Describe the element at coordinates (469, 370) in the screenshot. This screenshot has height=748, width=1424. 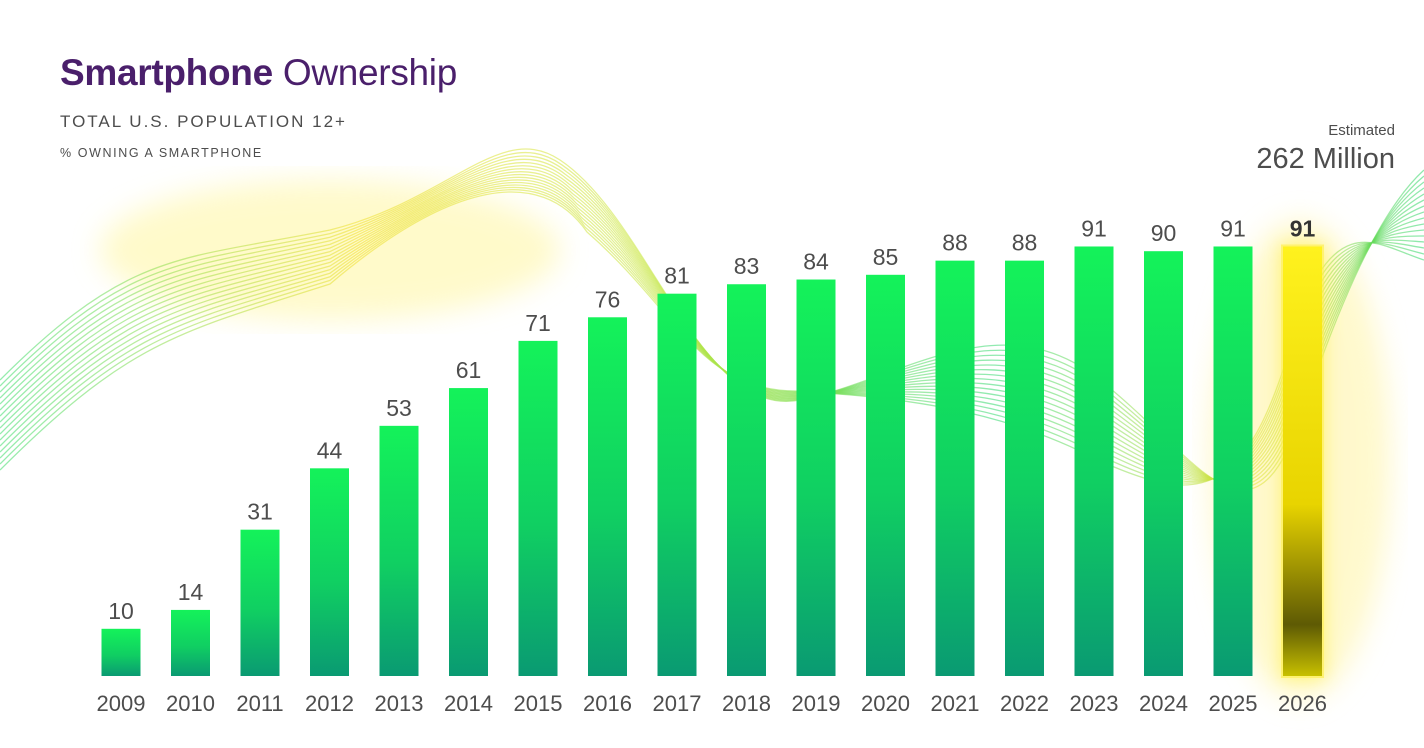
I see `value-label-2014: 61` at that location.